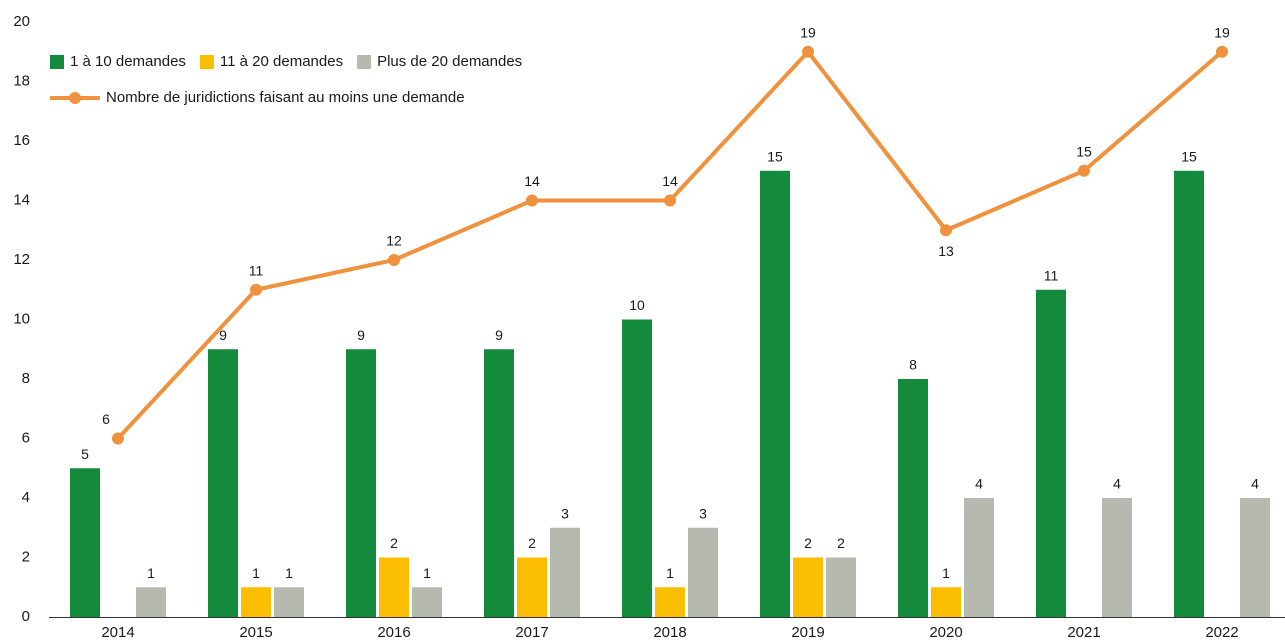 This screenshot has height=643, width=1285. Describe the element at coordinates (21, 259) in the screenshot. I see `y-tick-label: 12` at that location.